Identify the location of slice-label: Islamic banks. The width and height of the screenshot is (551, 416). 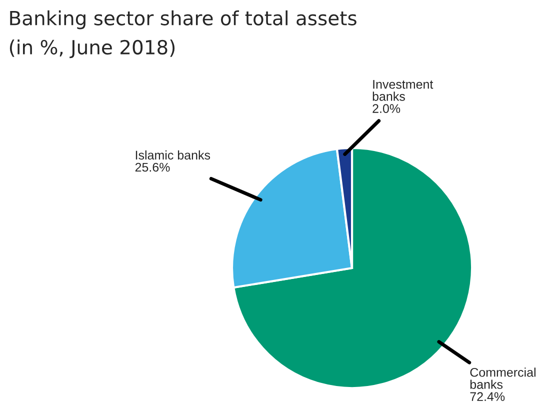
(173, 155).